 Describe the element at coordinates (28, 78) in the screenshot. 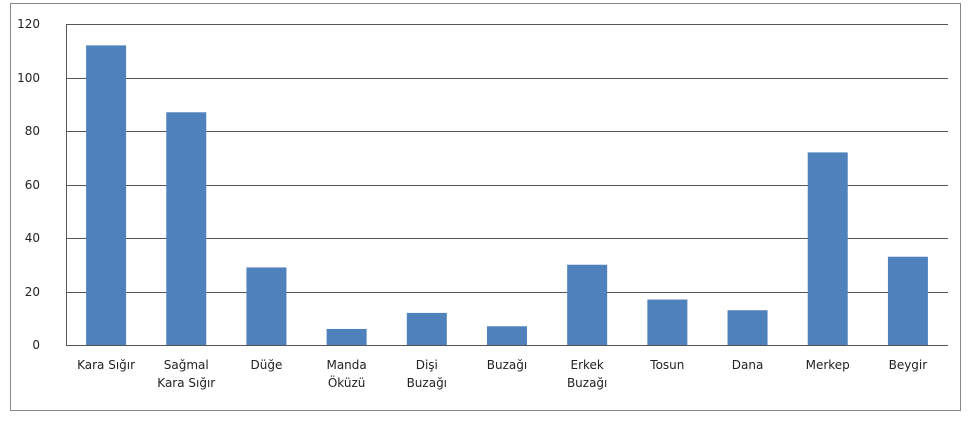

I see `y-tick-label: 100` at that location.